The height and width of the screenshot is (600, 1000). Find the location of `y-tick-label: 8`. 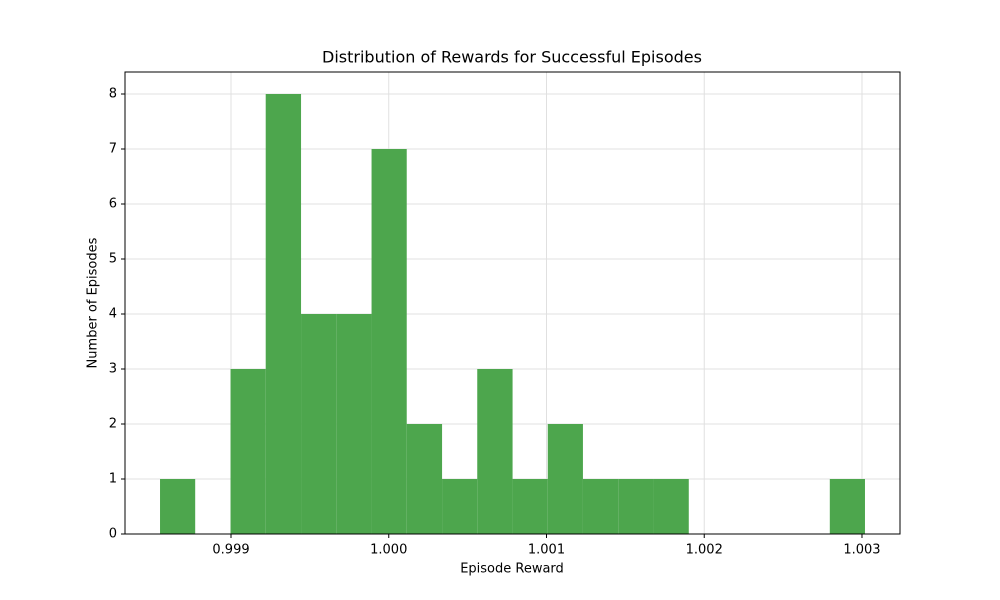

y-tick-label: 8 is located at coordinates (113, 94).